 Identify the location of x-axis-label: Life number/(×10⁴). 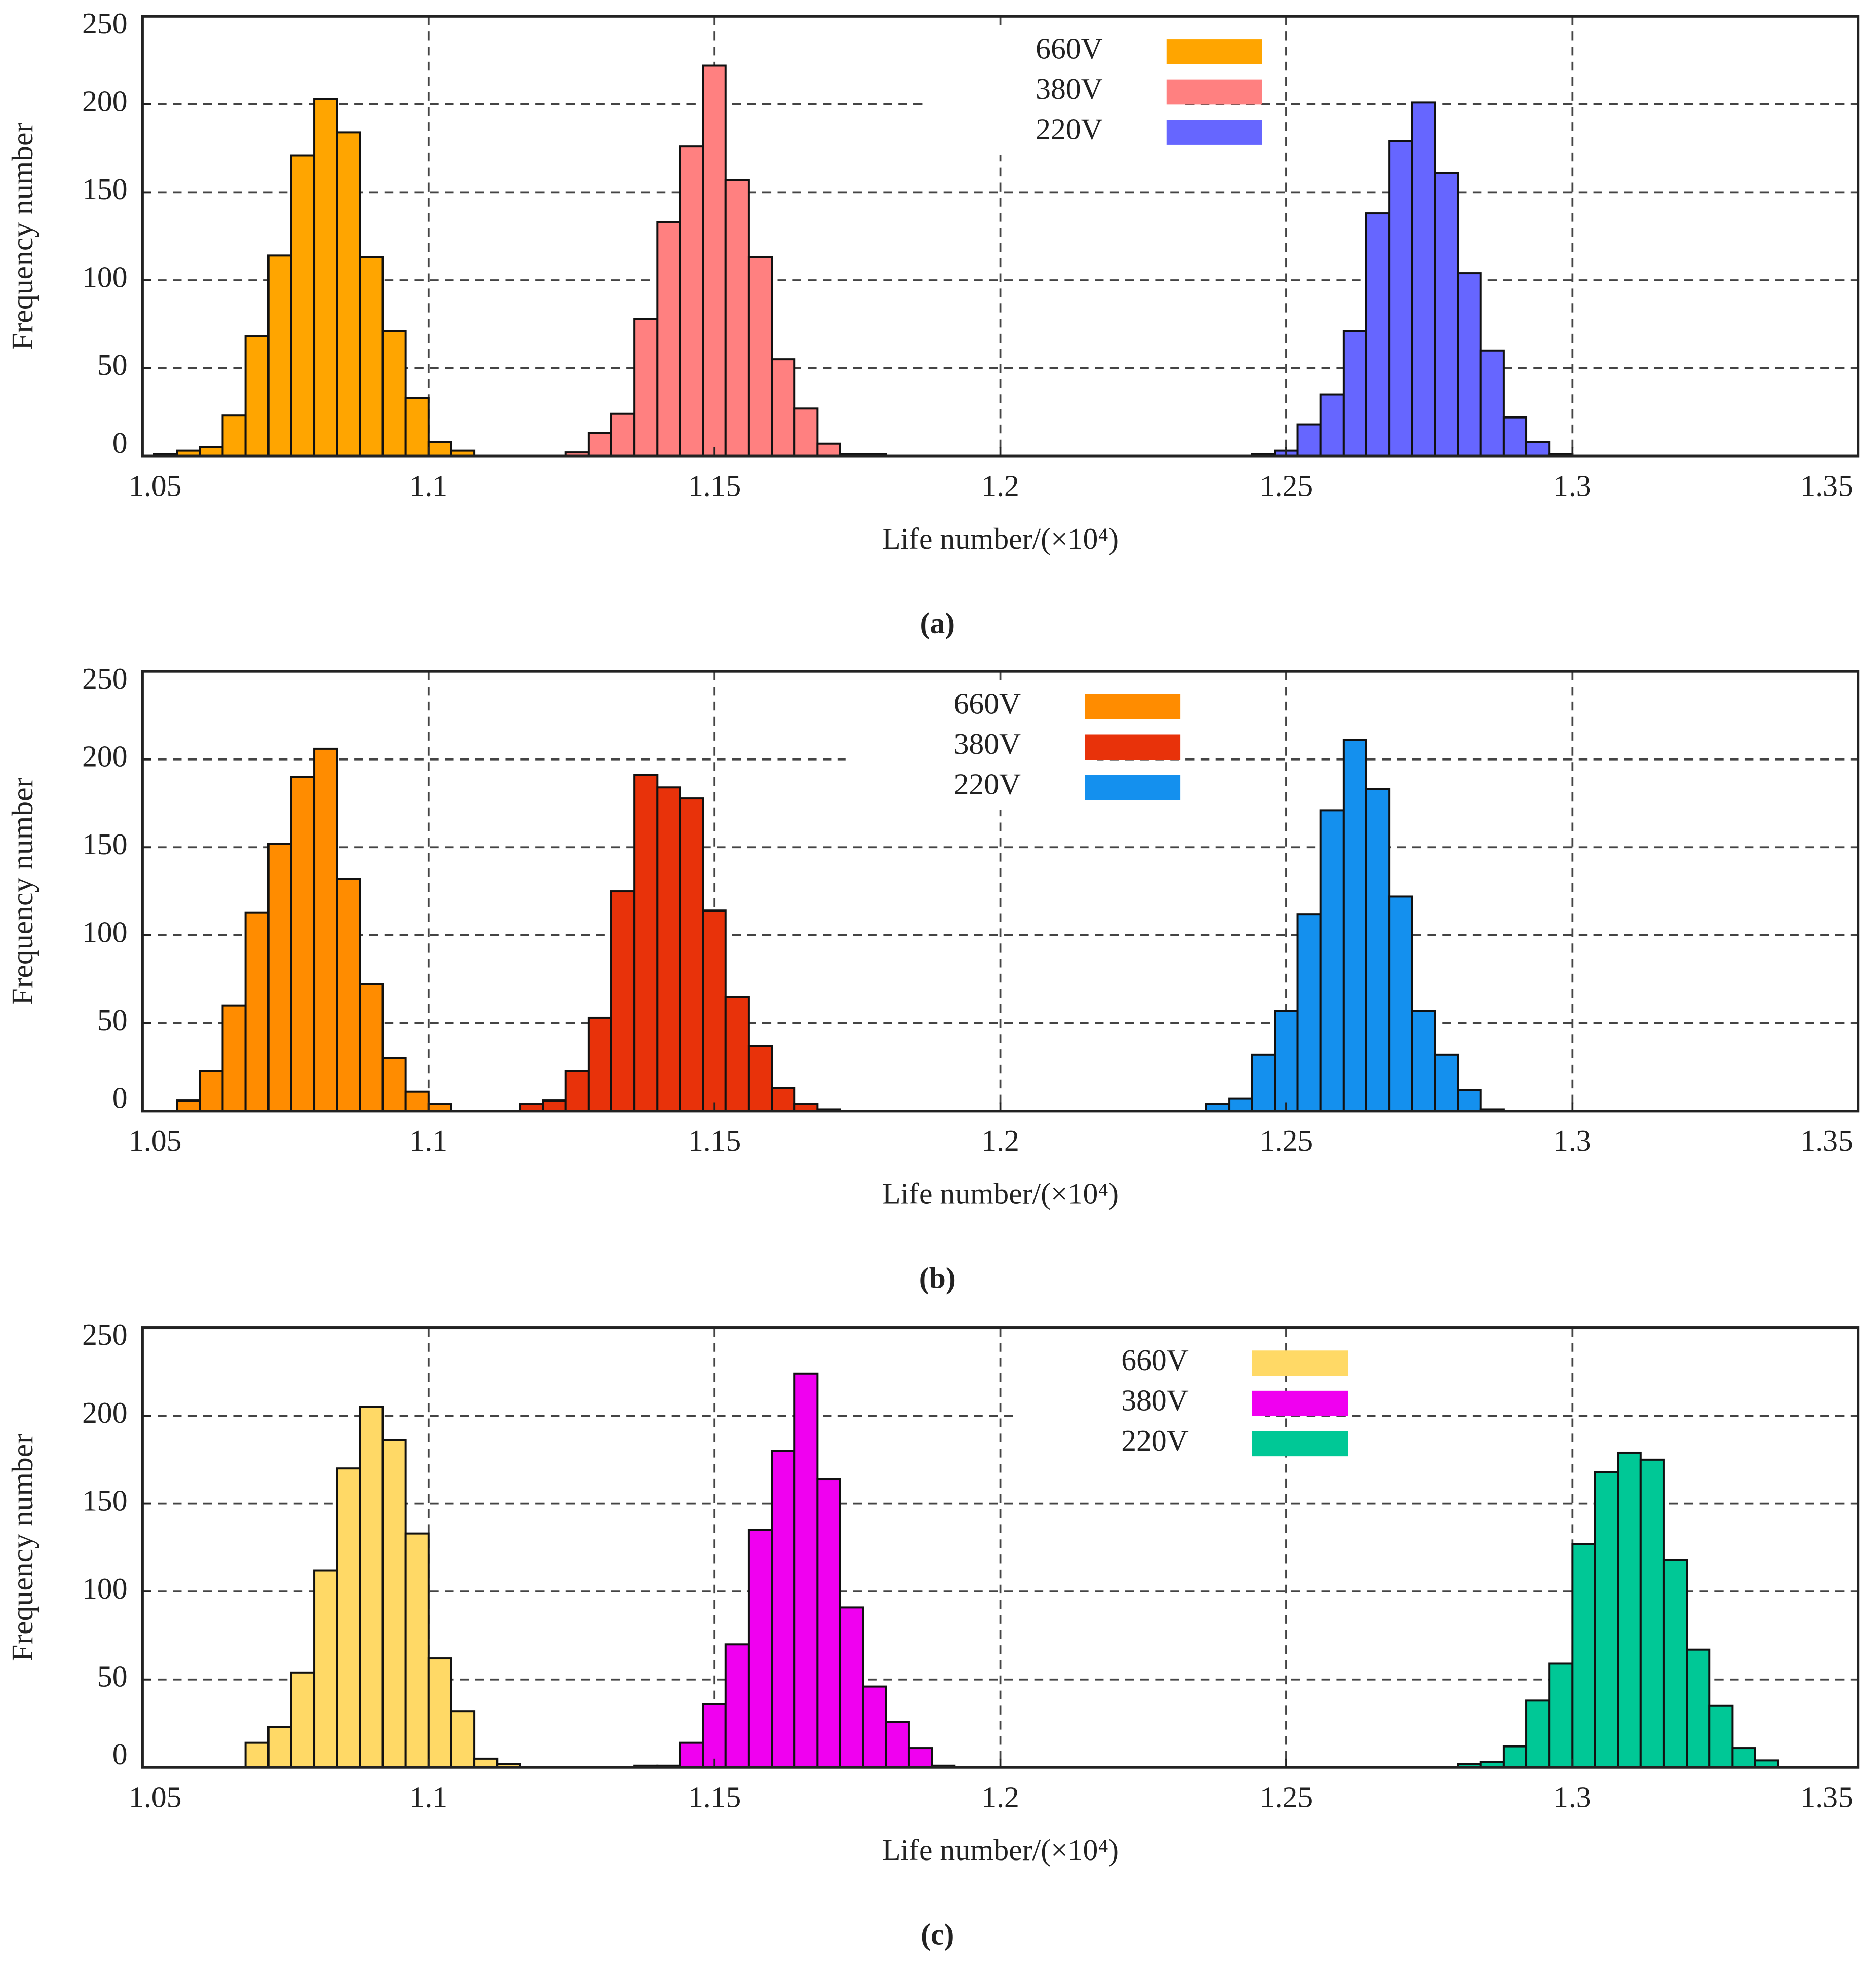
(1000, 538).